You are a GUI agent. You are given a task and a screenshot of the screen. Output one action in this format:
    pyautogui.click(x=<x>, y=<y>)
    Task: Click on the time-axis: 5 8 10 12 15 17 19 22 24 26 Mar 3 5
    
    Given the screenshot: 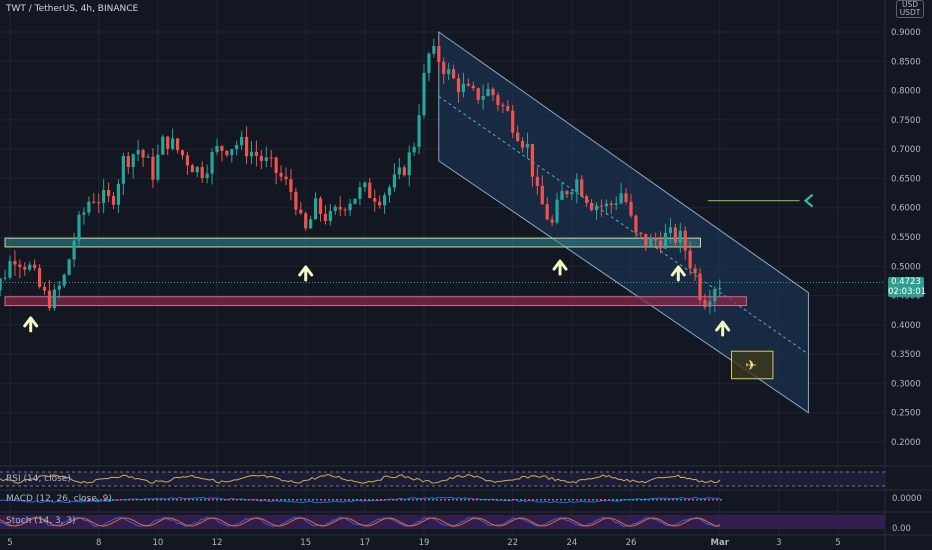 What is the action you would take?
    pyautogui.click(x=423, y=543)
    